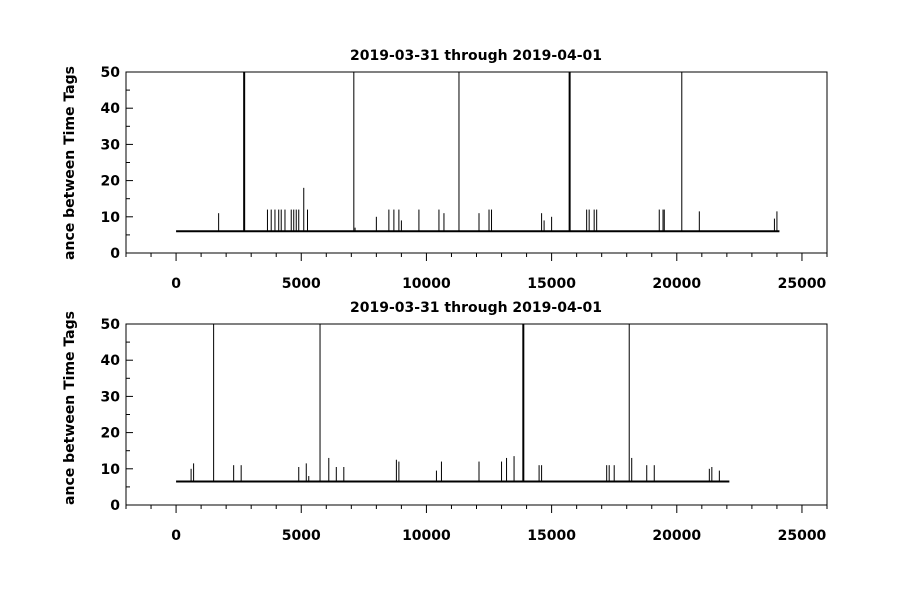  I want to click on y-ticks-top: 0 10 20 30 40 50, so click(117, 163).